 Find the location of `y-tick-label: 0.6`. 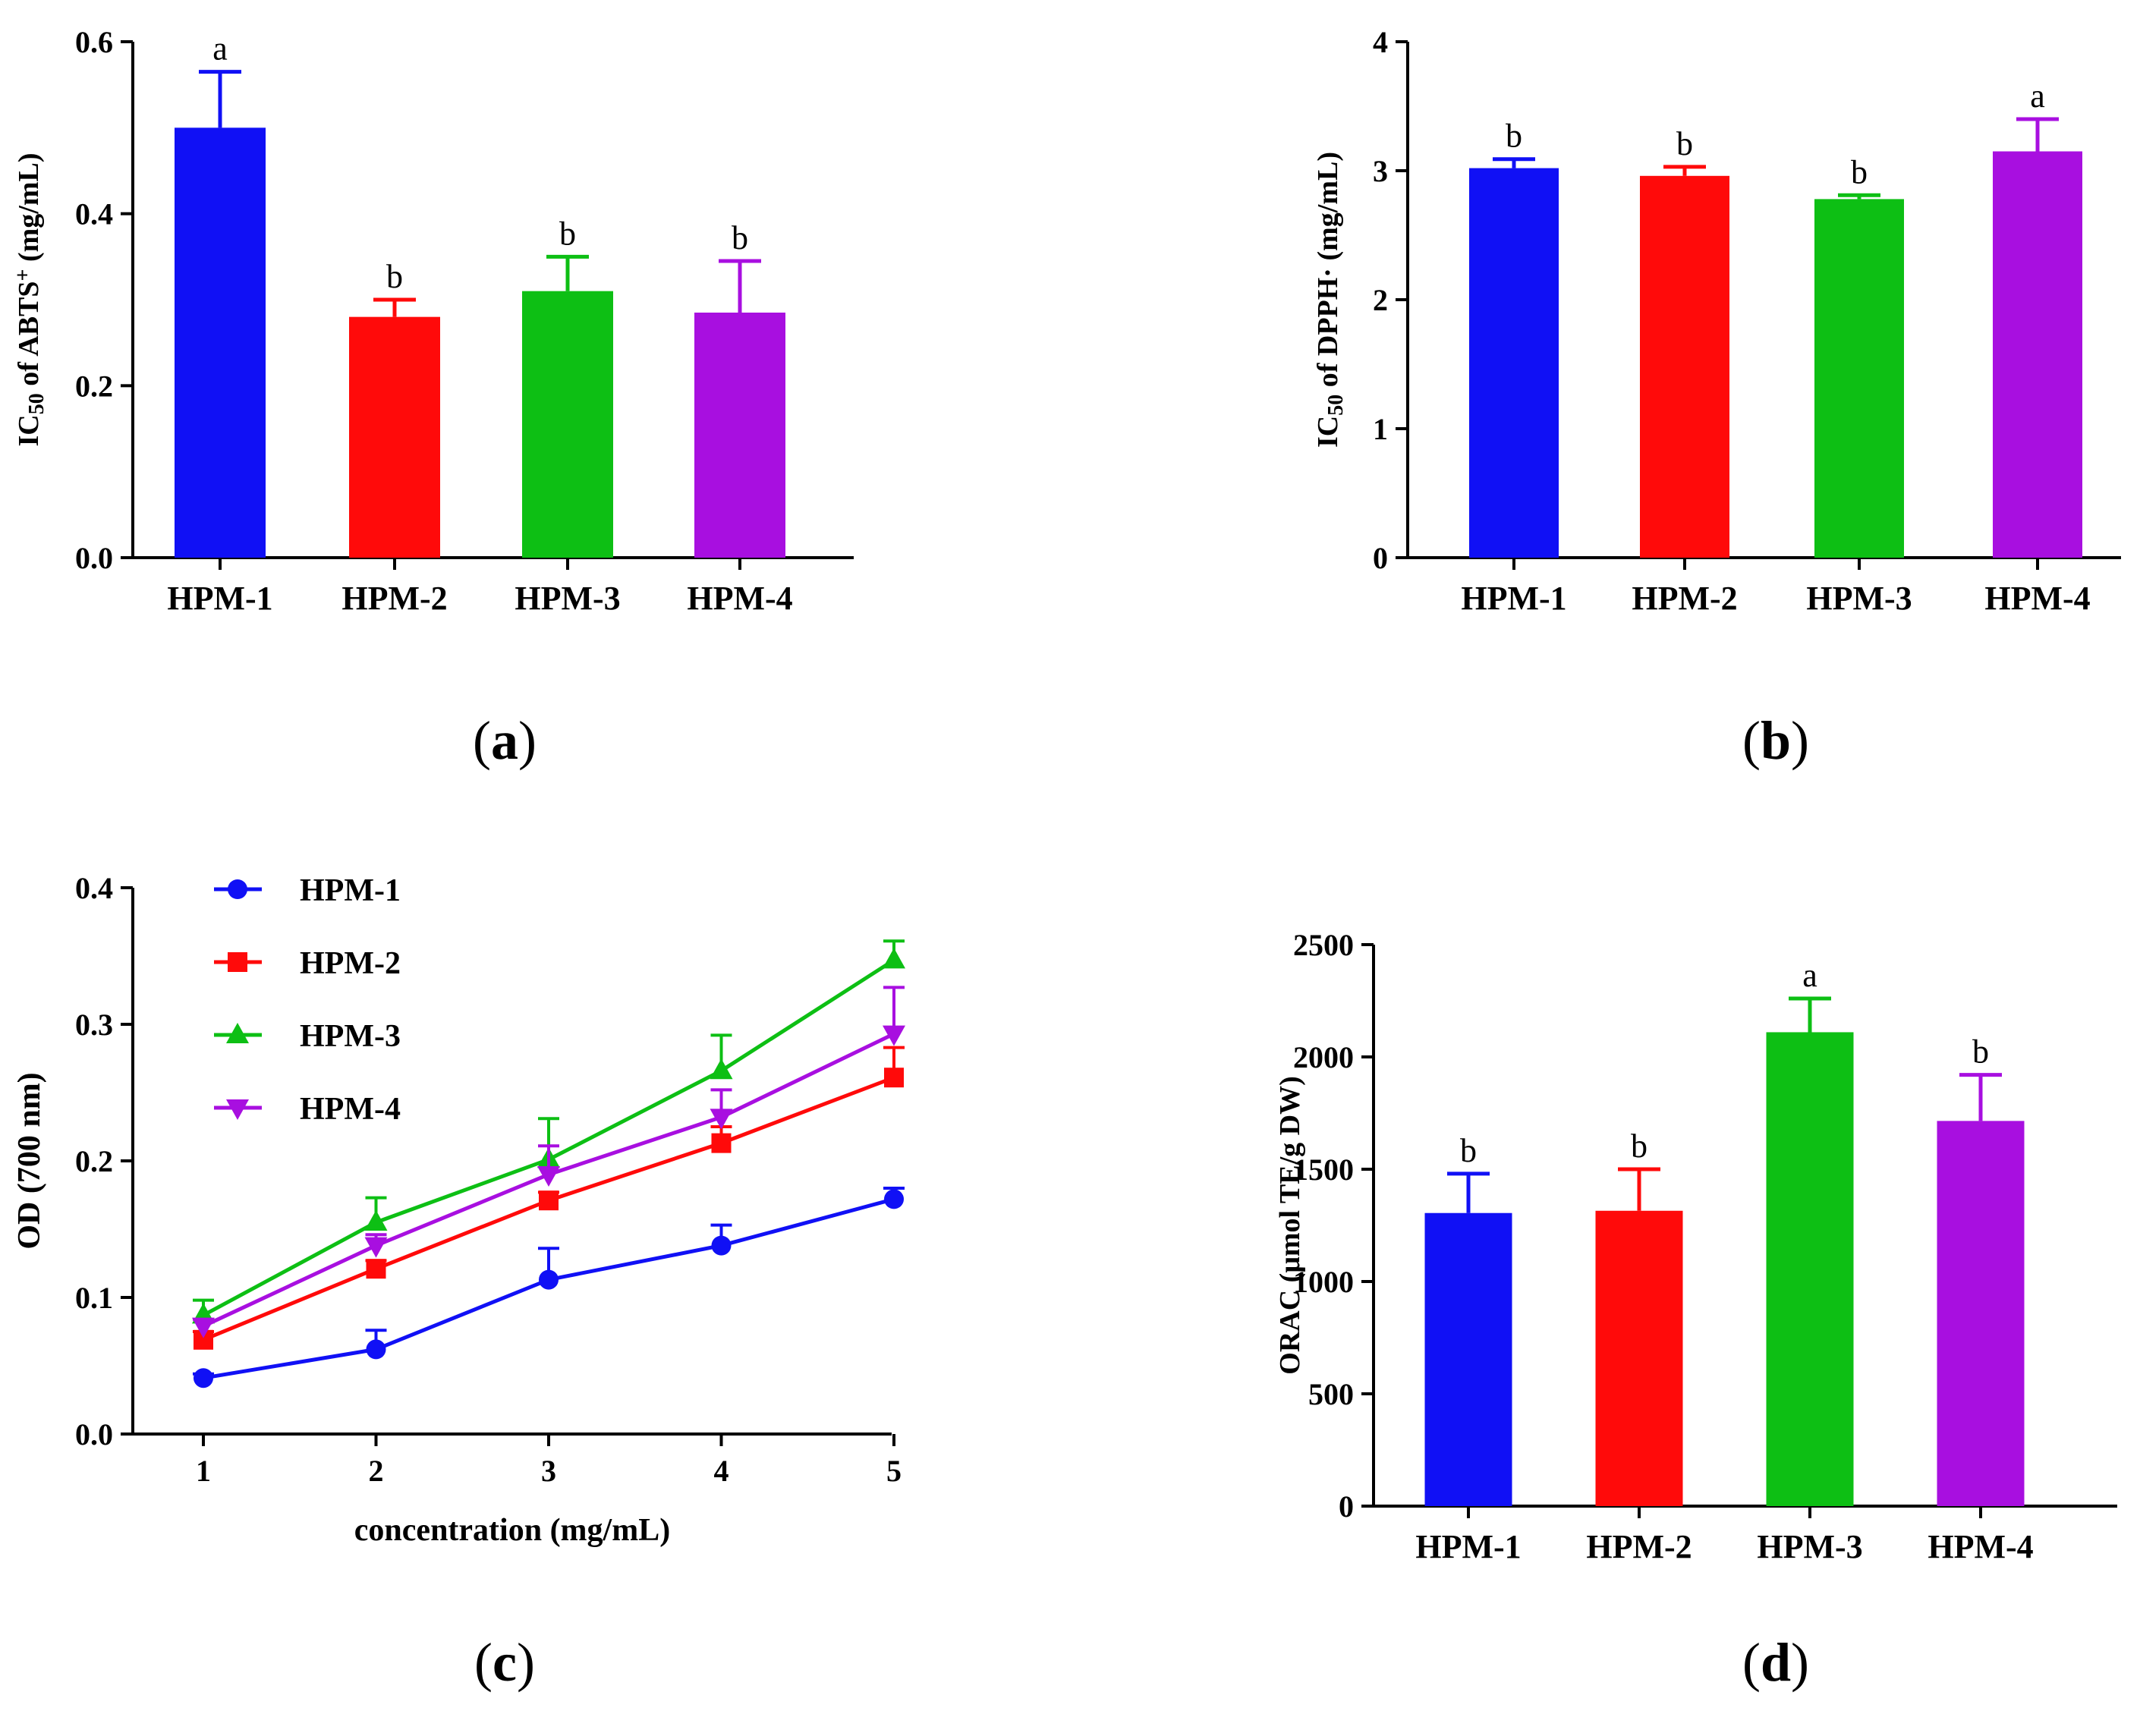

y-tick-label: 0.6 is located at coordinates (94, 42).